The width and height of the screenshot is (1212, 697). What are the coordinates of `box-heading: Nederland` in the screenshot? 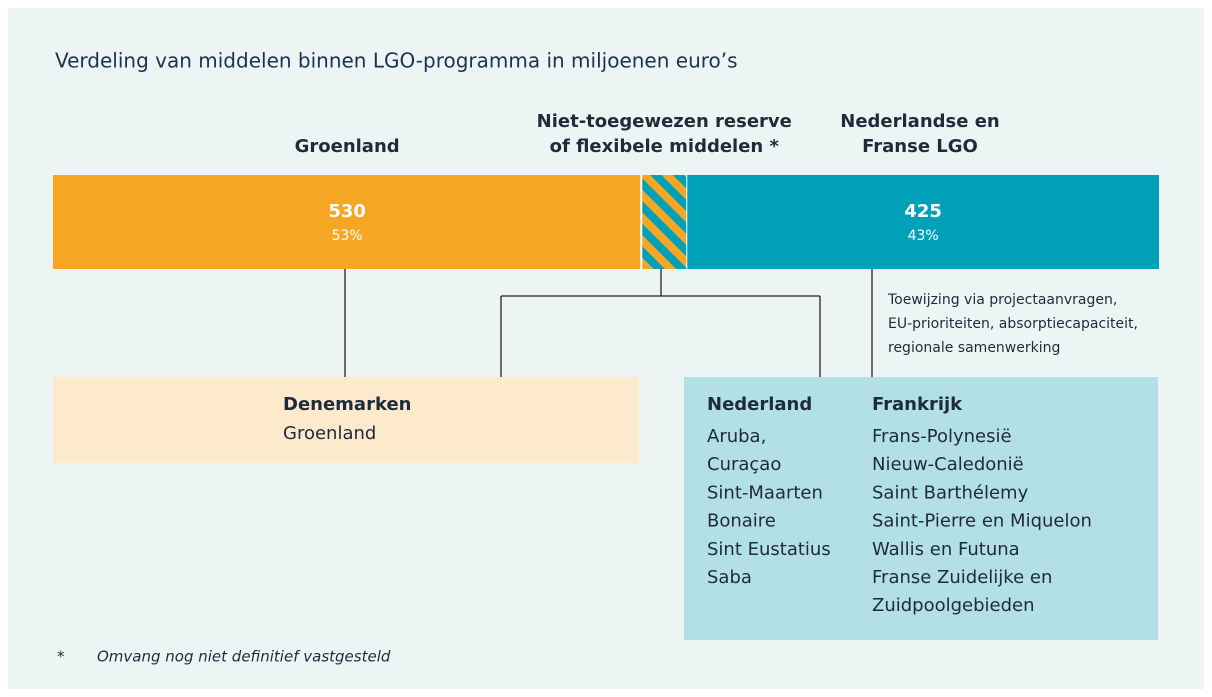 It's located at (759, 404).